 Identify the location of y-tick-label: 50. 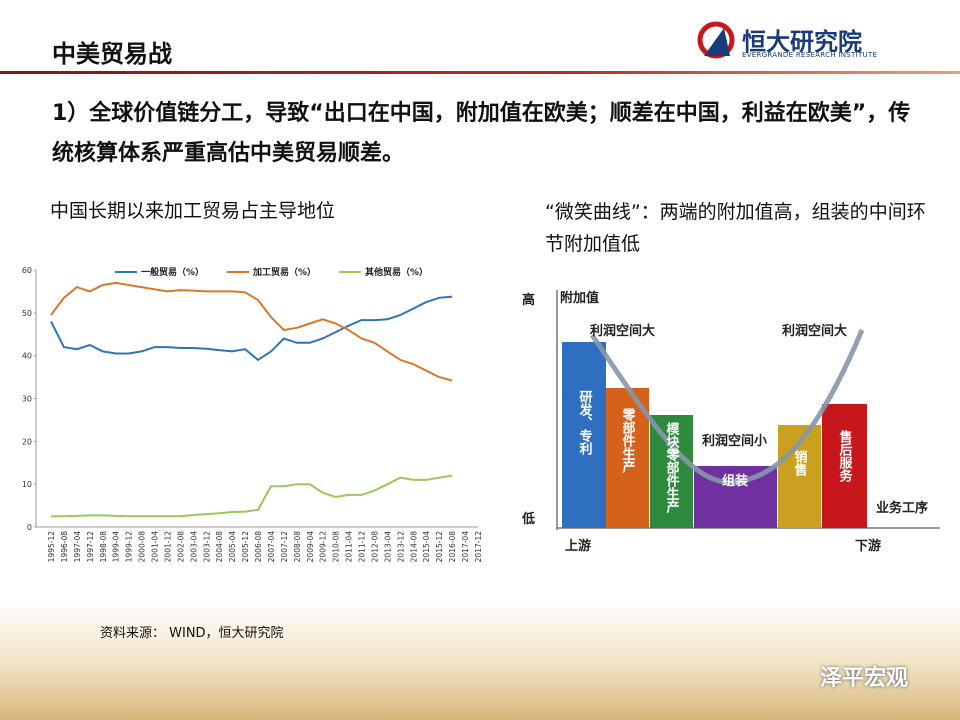
(27, 313).